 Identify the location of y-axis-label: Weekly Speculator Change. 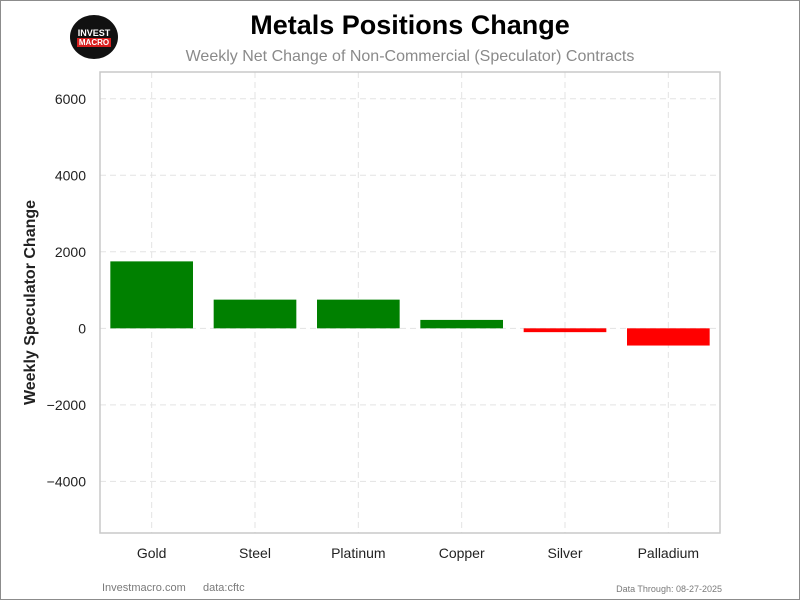
(30, 302).